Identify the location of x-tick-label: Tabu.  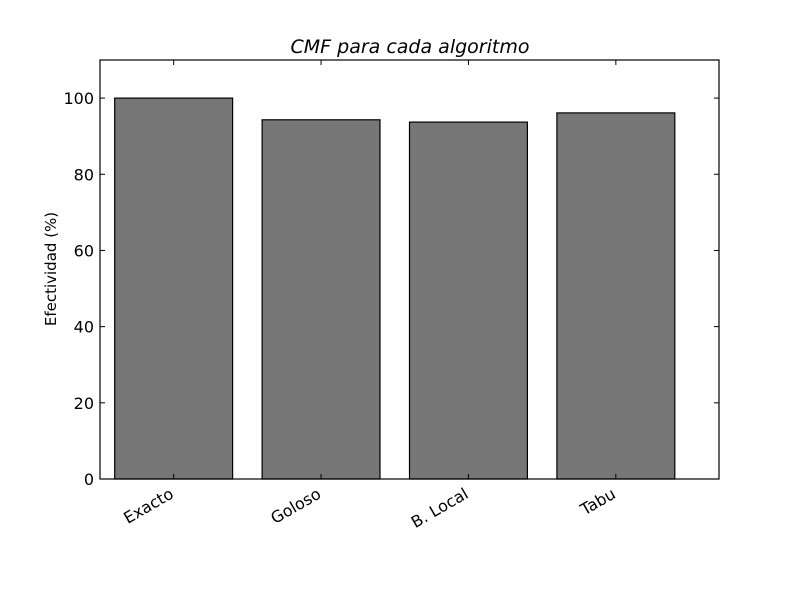
(597, 502).